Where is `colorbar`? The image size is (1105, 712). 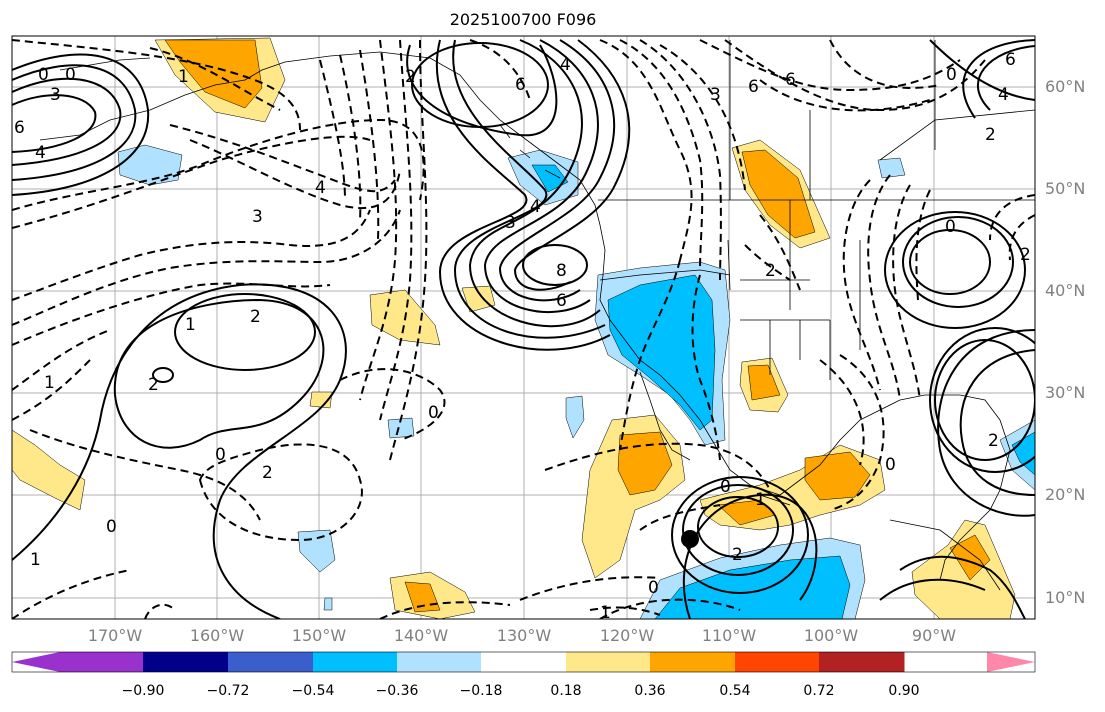
colorbar is located at coordinates (523, 662).